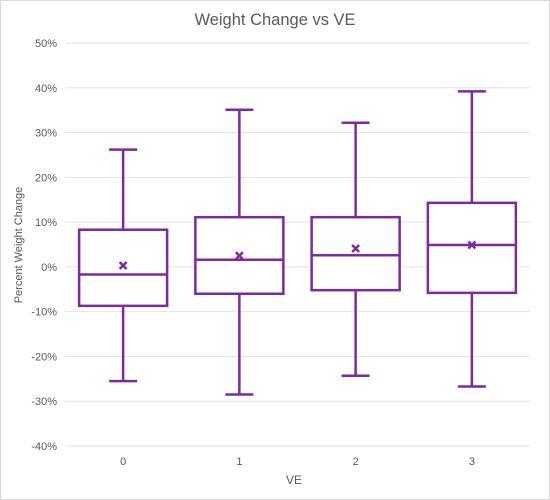  Describe the element at coordinates (44, 402) in the screenshot. I see `y-tick-label: -30%` at that location.